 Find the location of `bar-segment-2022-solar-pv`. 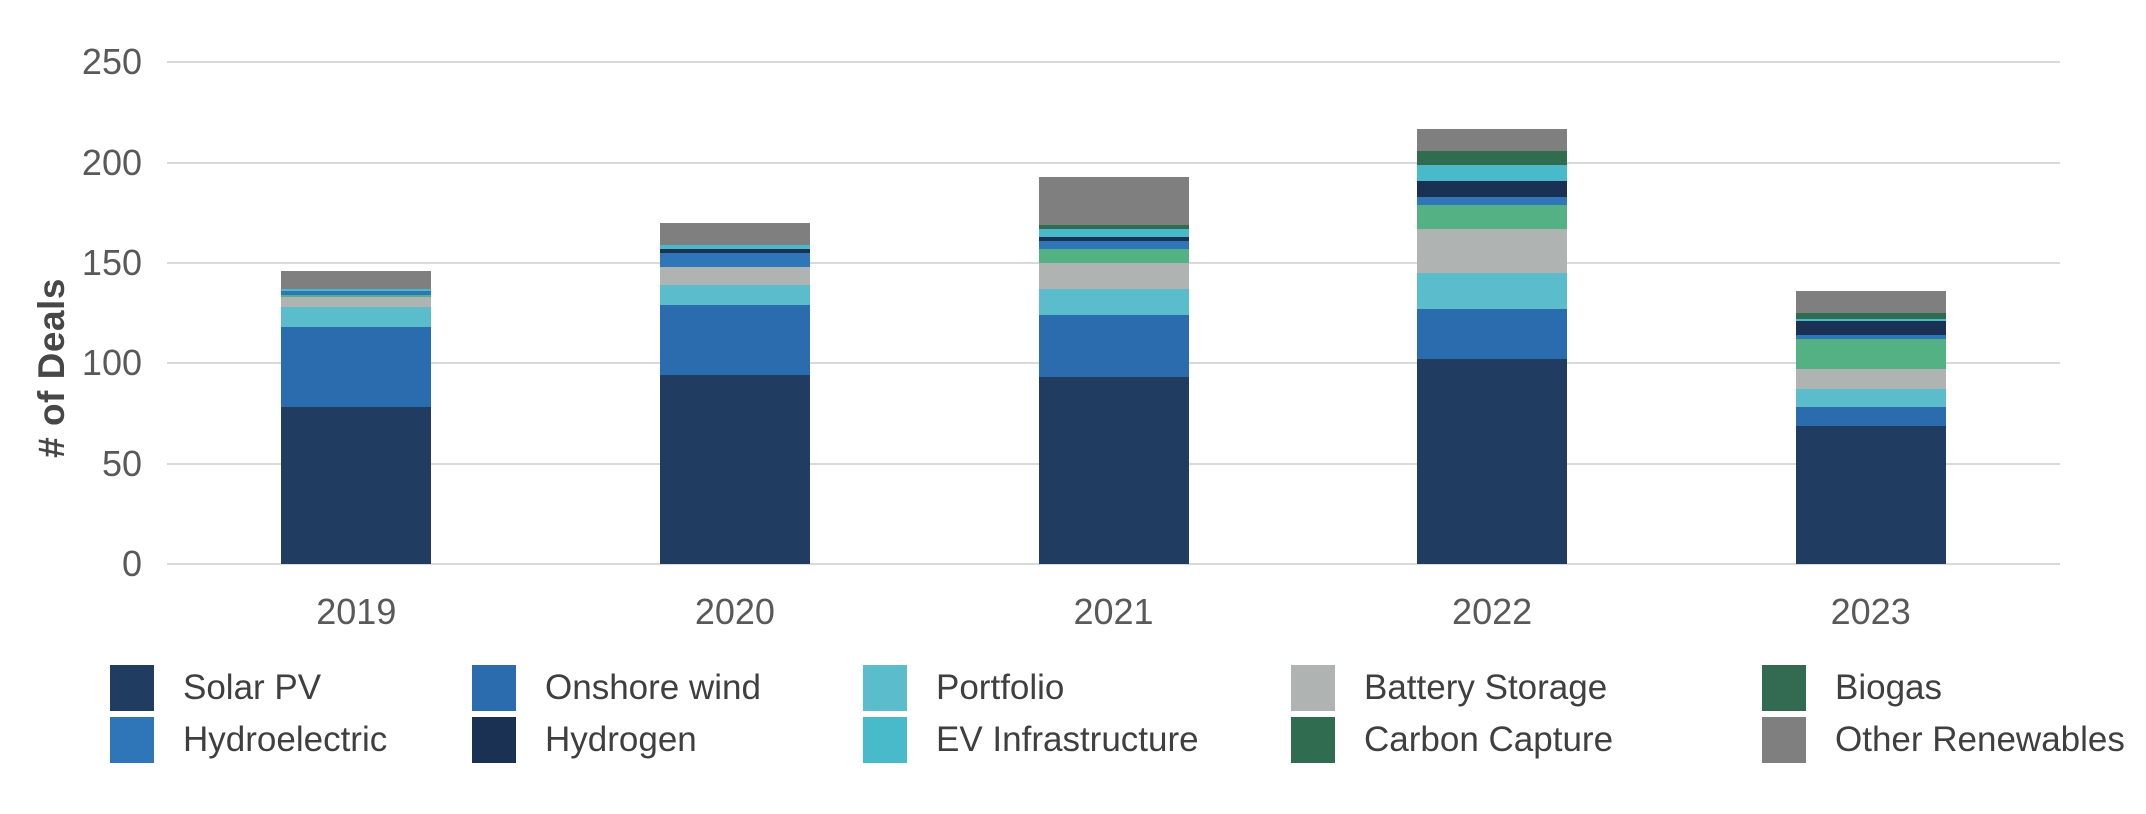

bar-segment-2022-solar-pv is located at coordinates (1492, 461).